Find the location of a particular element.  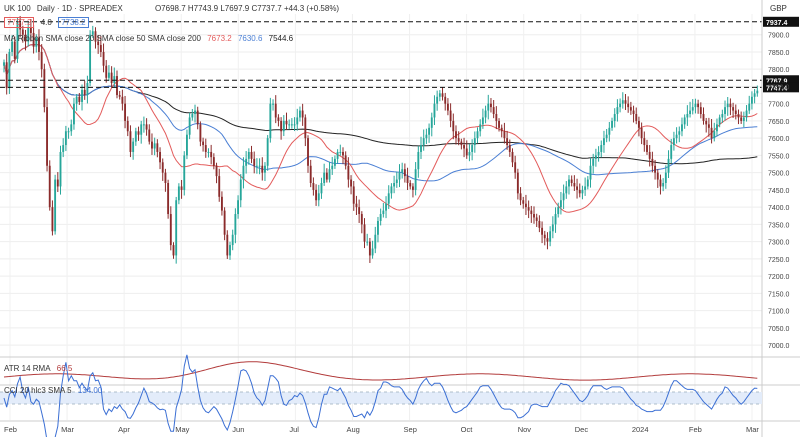

atr-label: ATR 14 RMA is located at coordinates (27, 368).